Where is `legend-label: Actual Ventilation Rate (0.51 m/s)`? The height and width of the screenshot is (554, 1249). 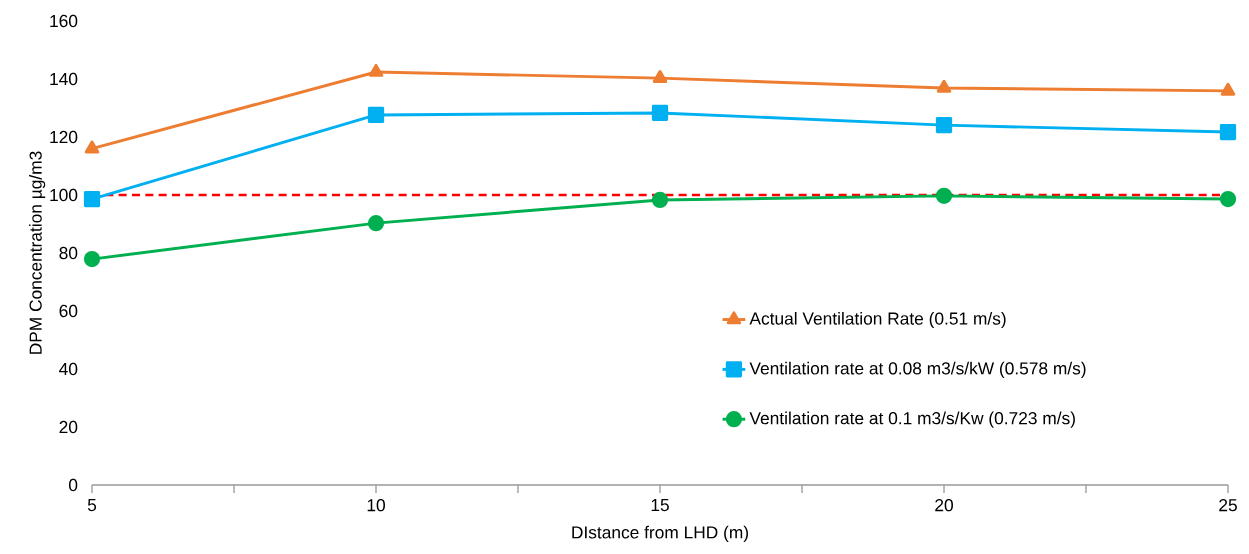
legend-label: Actual Ventilation Rate (0.51 m/s) is located at coordinates (877, 320).